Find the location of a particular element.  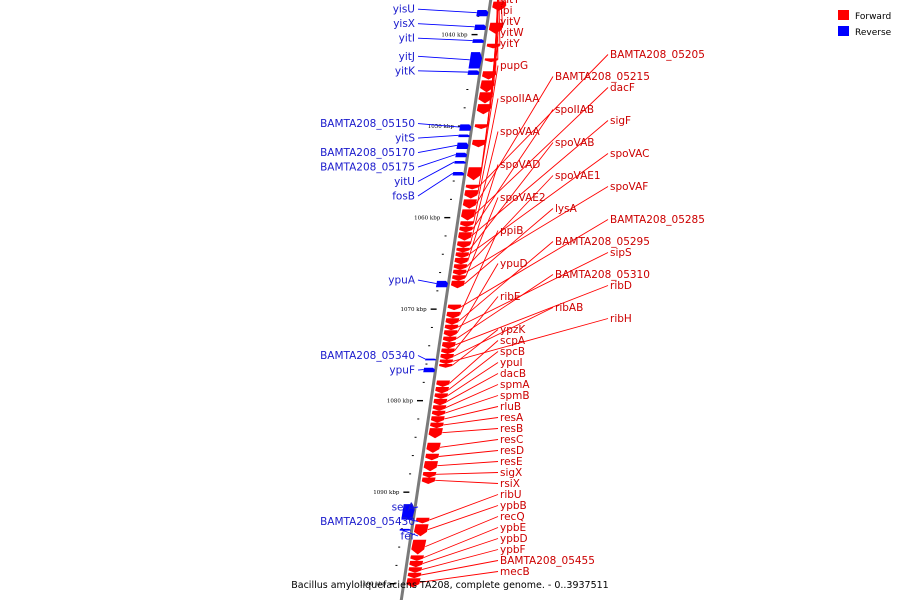

gene-label-bamta208-05340: BAMTA208_05340 is located at coordinates (367, 356).